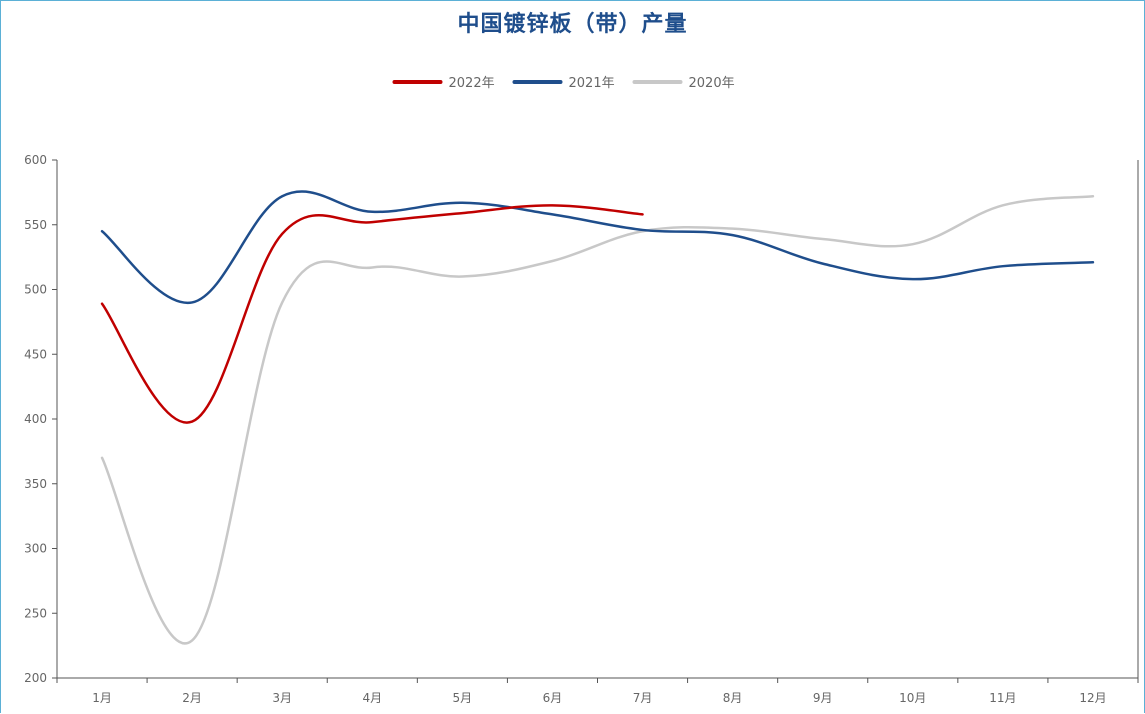  Describe the element at coordinates (472, 83) in the screenshot. I see `legend-label: 2022年` at that location.